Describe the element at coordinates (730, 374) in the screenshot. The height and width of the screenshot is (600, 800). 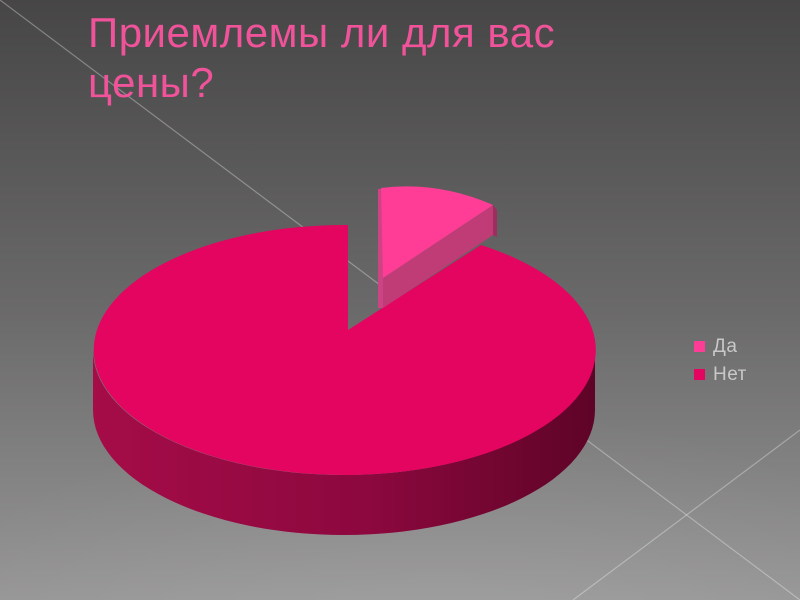
I see `legend-label-net: Нет` at that location.